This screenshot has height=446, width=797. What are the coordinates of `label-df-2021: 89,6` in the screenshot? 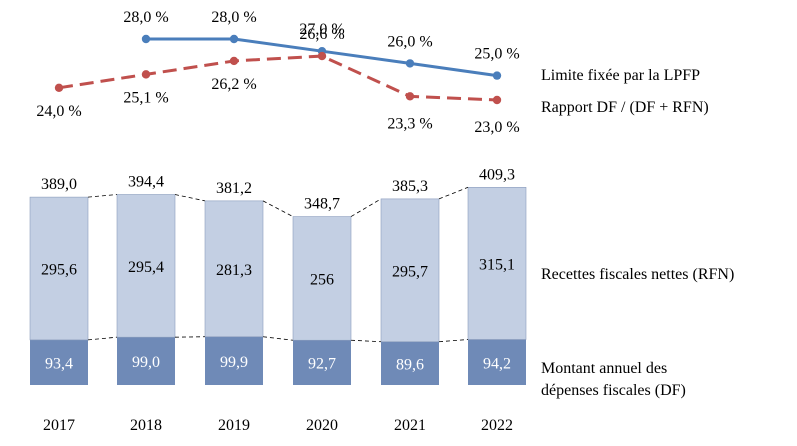 It's located at (410, 364).